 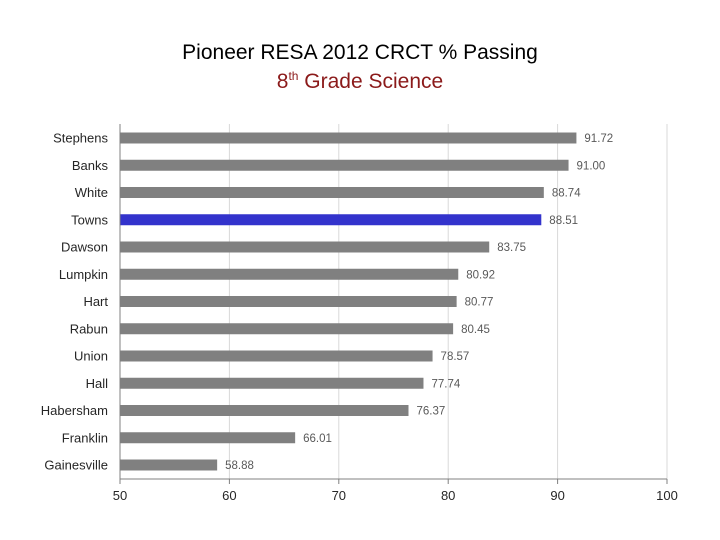 I want to click on bar-lumpkin, so click(x=289, y=274).